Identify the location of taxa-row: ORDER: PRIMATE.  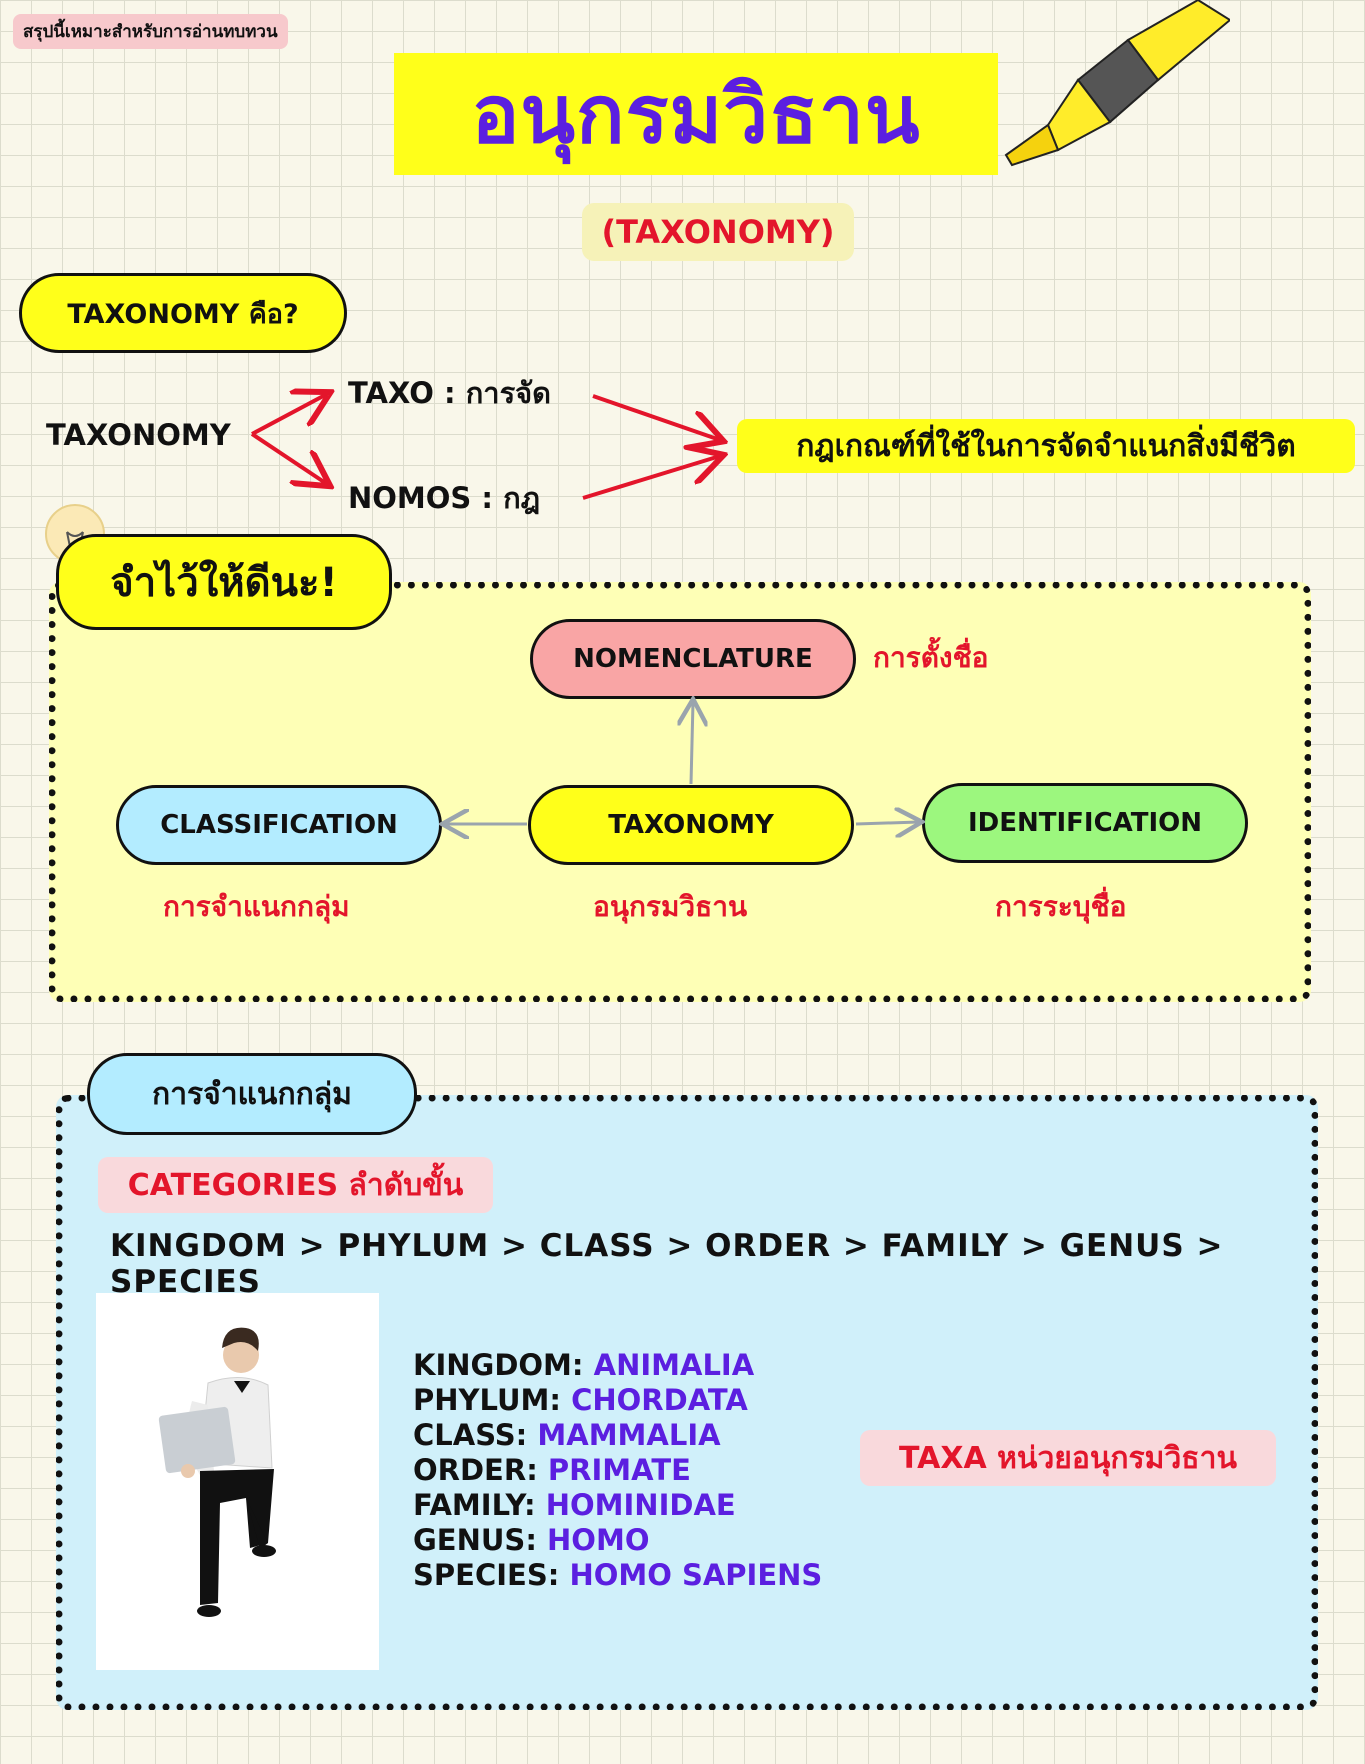
(617, 1470).